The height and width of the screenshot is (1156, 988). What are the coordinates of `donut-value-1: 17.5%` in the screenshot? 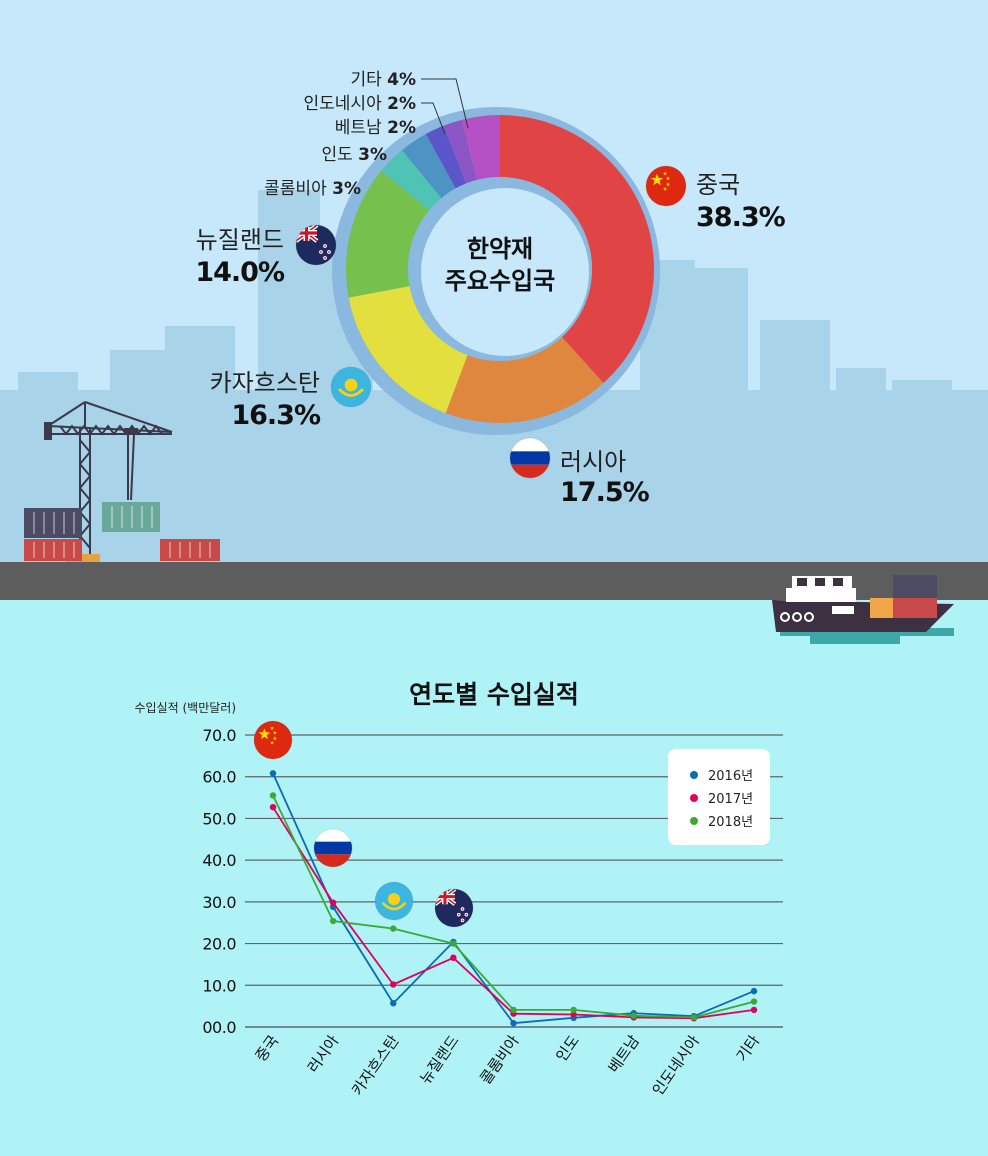 It's located at (605, 492).